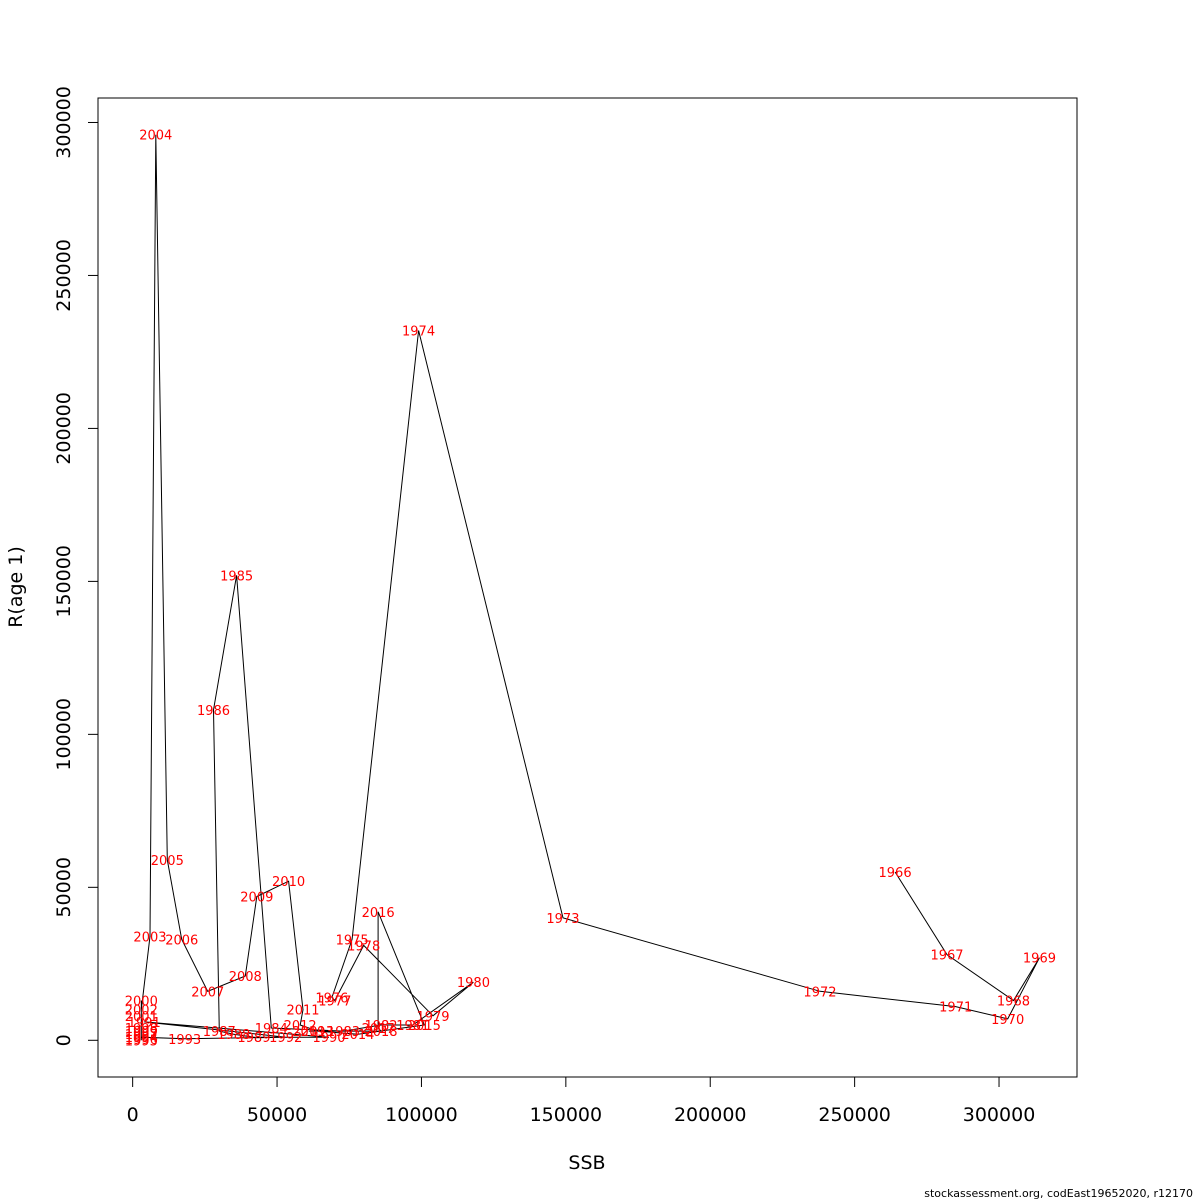 This screenshot has width=1200, height=1200. What do you see at coordinates (233, 1035) in the screenshot?
I see `data-point-label: 1988` at bounding box center [233, 1035].